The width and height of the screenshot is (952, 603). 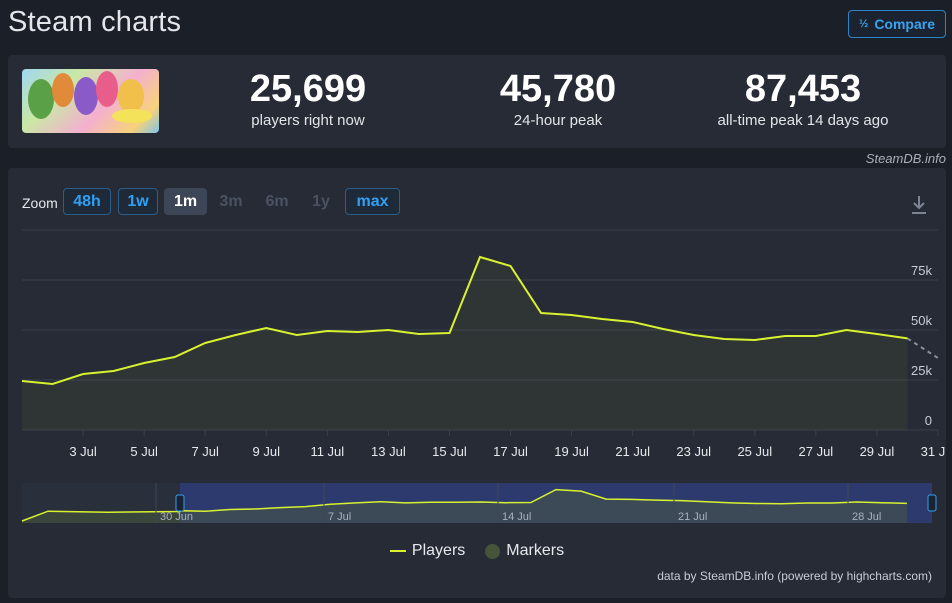 I want to click on navigator-area, so click(x=464, y=506).